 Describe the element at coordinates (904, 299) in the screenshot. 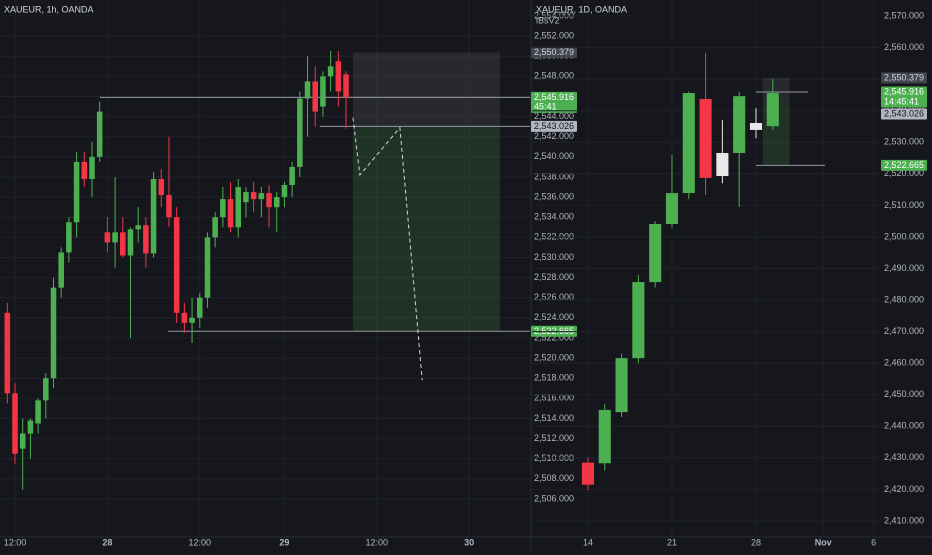

I see `y-tick-label: 2,480.000` at that location.